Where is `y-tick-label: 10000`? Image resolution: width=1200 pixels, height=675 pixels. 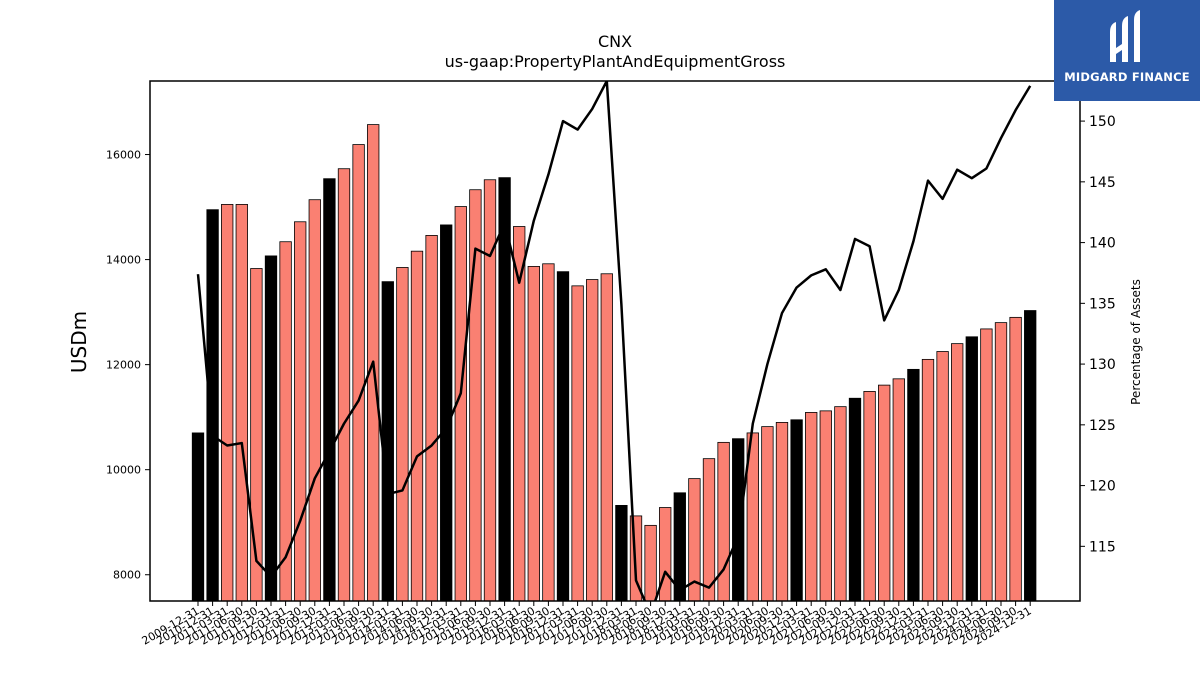 y-tick-label: 10000 is located at coordinates (123, 470).